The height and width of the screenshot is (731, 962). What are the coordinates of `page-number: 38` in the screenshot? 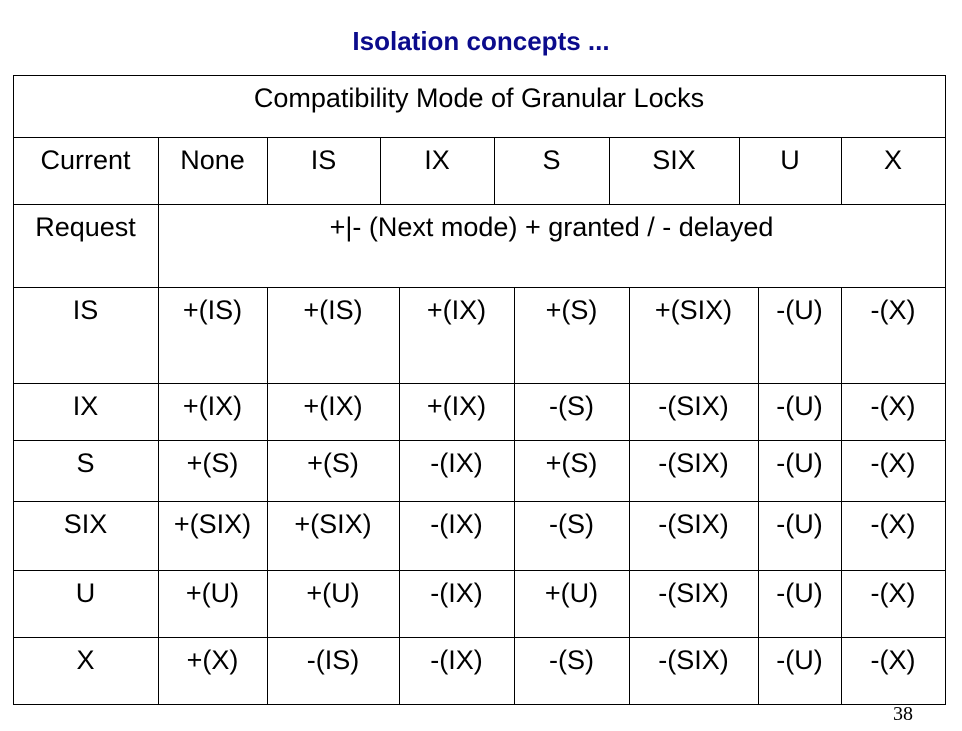 It's located at (903, 714).